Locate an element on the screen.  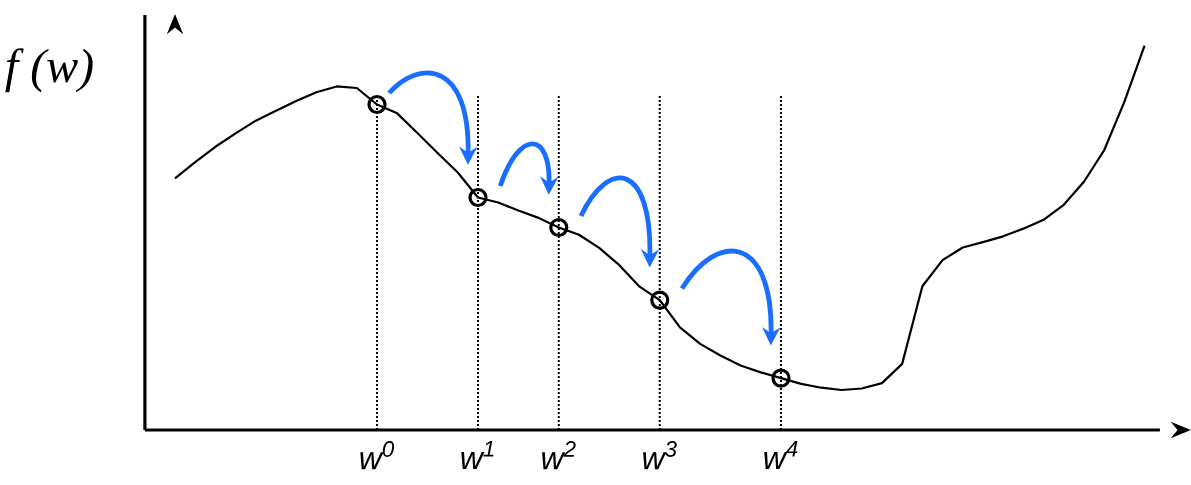
x-tick-label: w$^{4}$ is located at coordinates (781, 455).